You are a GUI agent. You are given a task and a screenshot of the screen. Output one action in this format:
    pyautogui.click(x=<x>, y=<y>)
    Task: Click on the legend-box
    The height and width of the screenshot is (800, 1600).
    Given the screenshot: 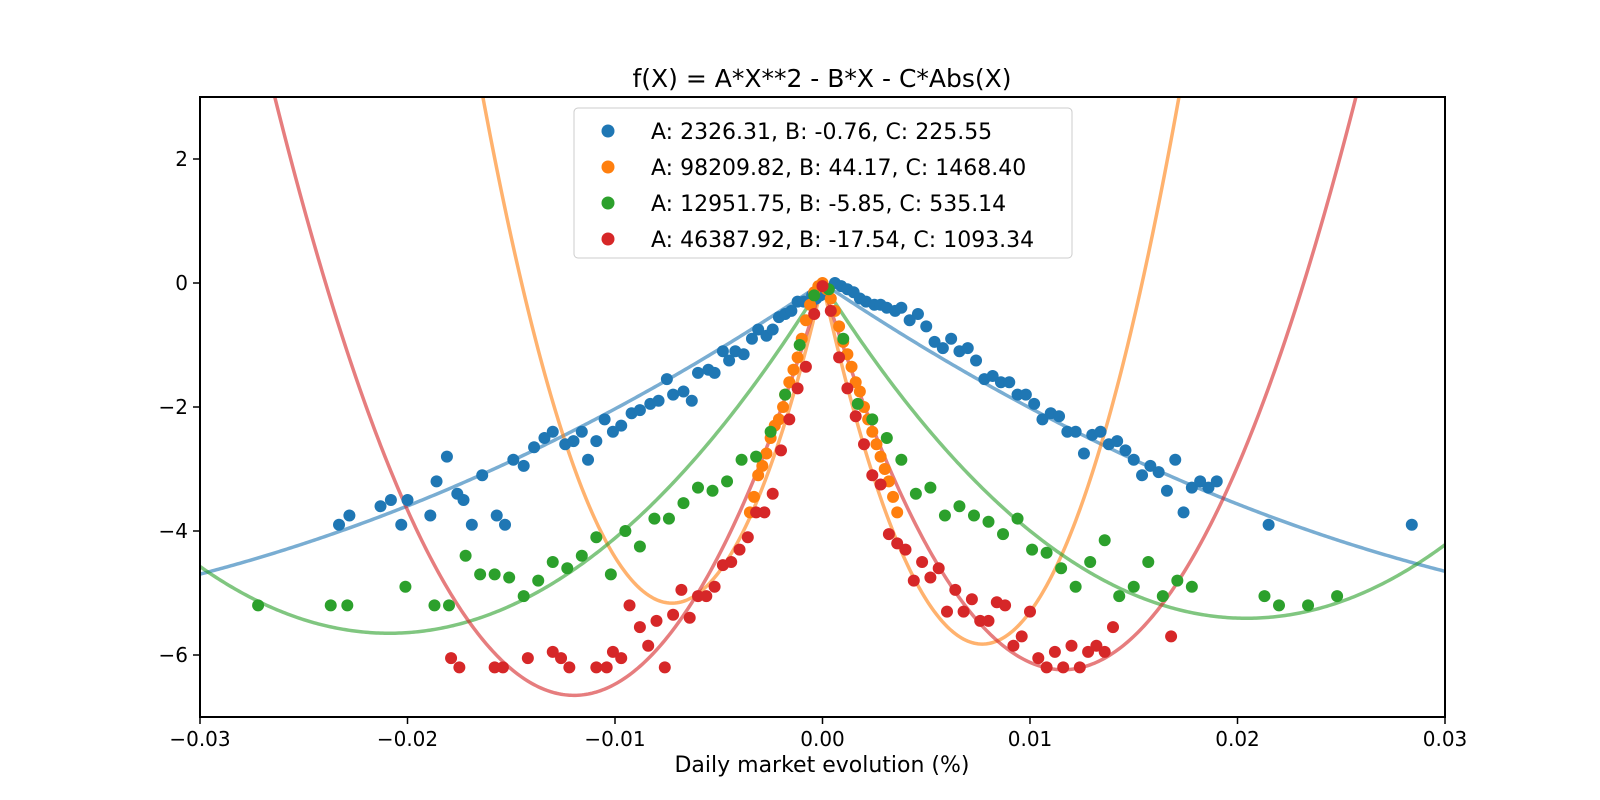 What is the action you would take?
    pyautogui.click(x=823, y=183)
    